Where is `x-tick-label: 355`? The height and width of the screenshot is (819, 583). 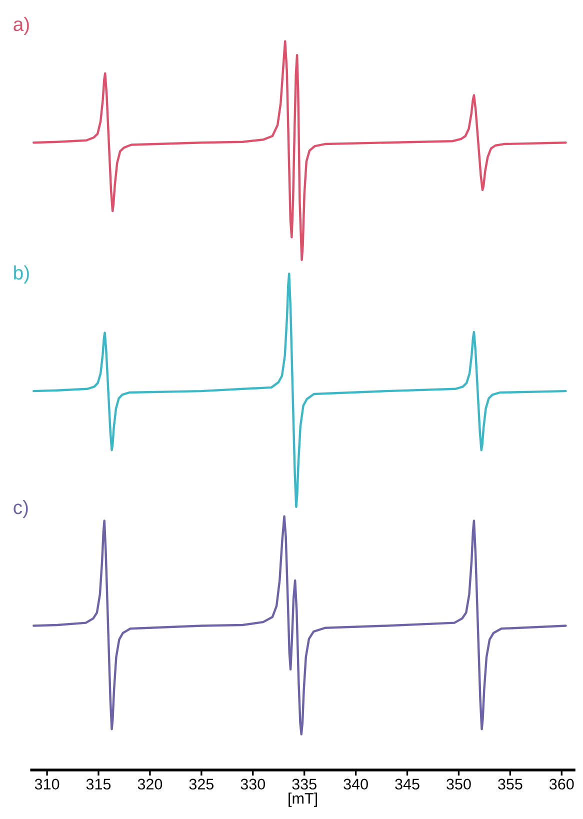
x-tick-label: 355 is located at coordinates (510, 784).